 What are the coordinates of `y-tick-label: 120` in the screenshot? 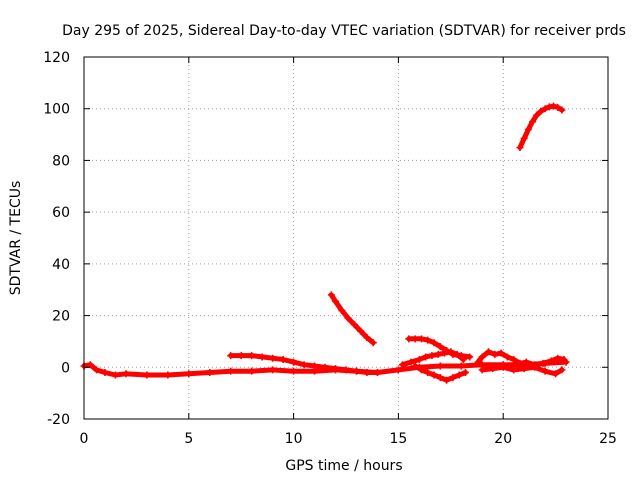 It's located at (56, 58).